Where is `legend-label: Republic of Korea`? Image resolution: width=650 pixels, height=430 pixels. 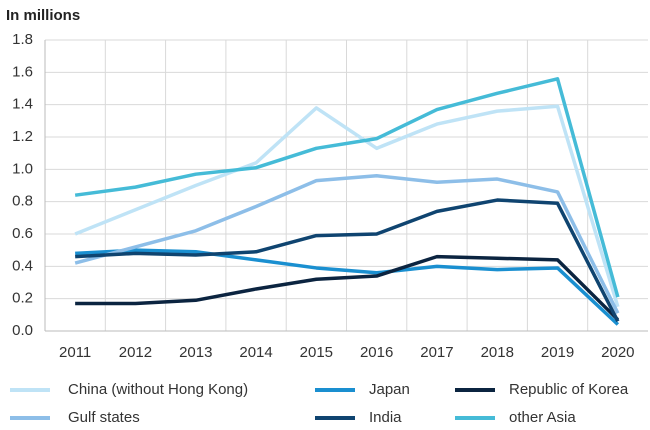
legend-label: Republic of Korea is located at coordinates (569, 389).